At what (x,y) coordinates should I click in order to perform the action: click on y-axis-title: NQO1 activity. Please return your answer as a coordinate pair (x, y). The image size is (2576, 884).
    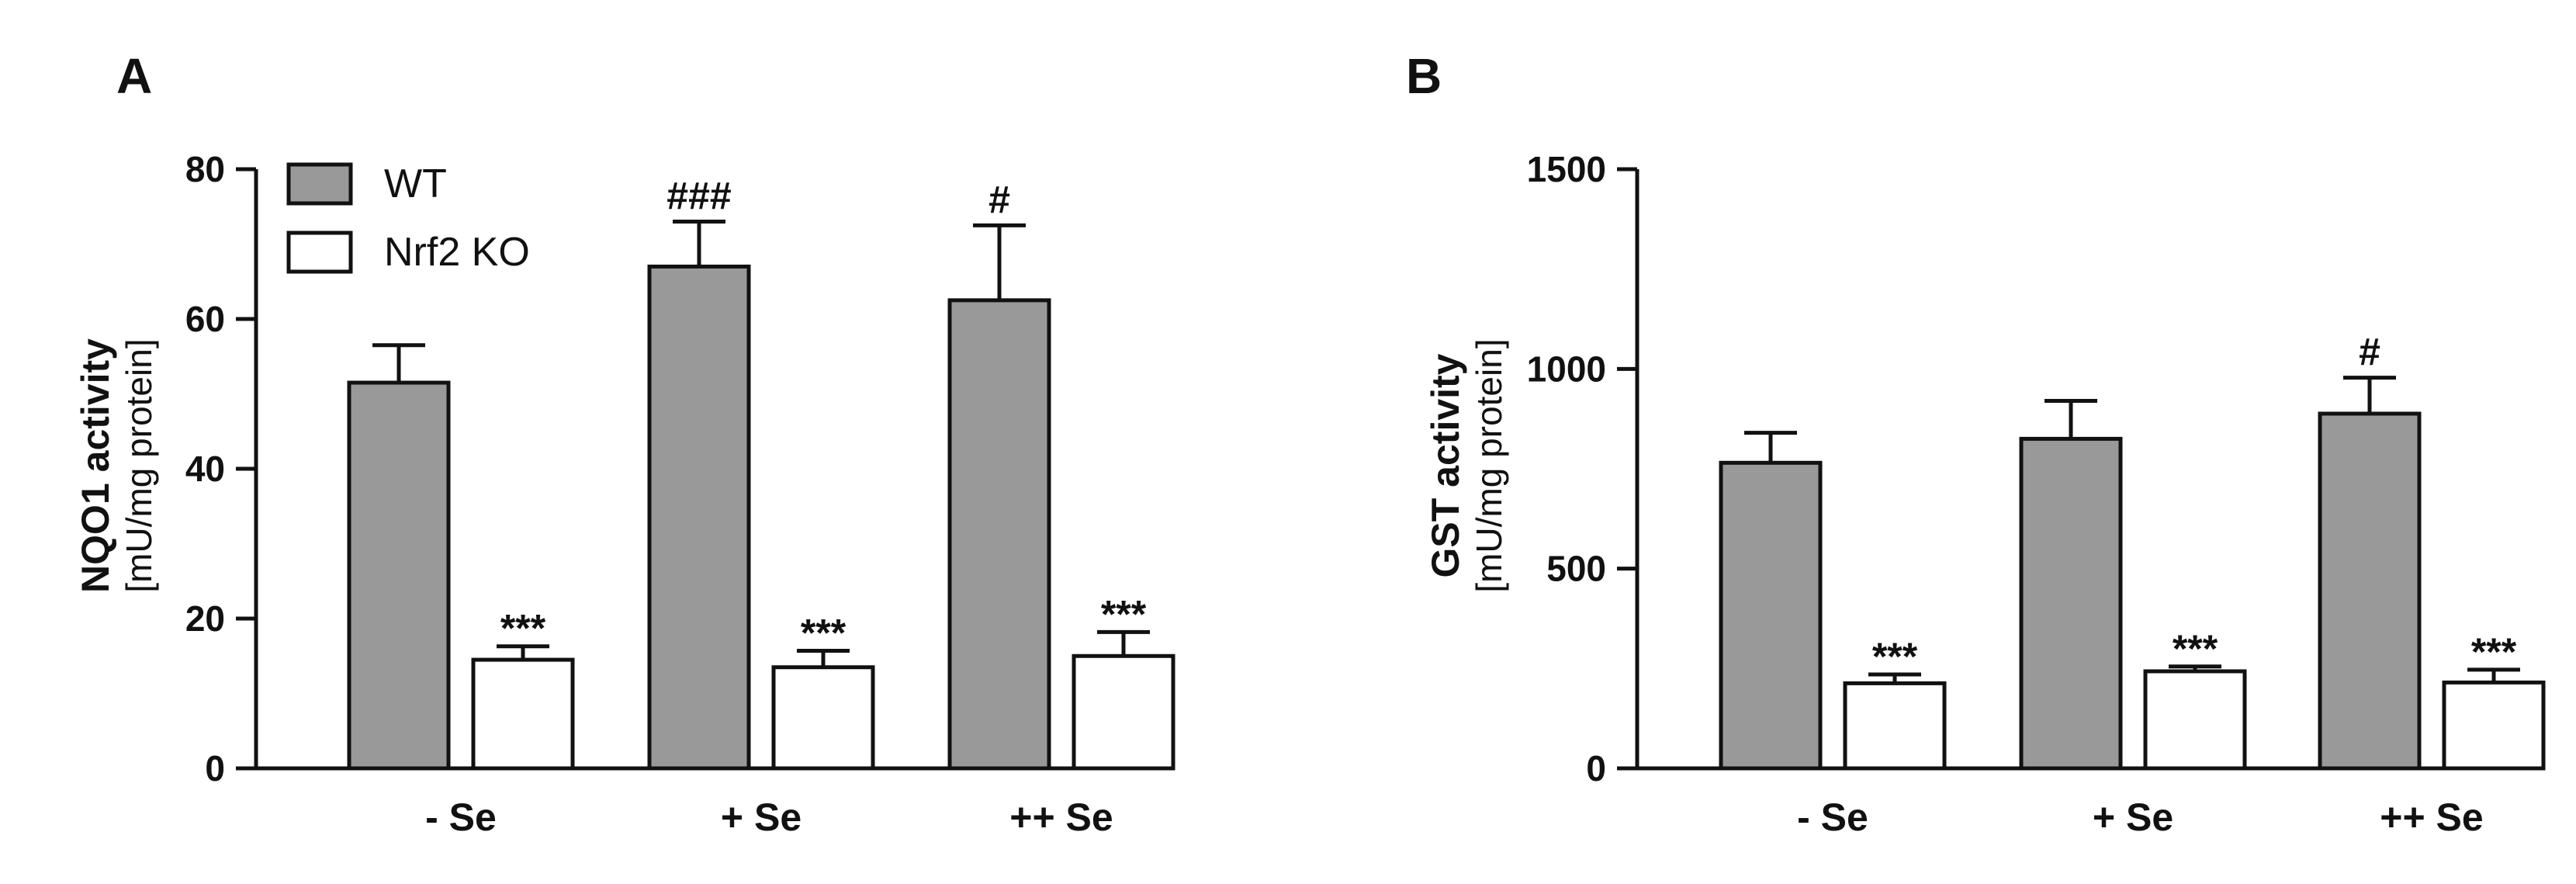
    Looking at the image, I should click on (95, 466).